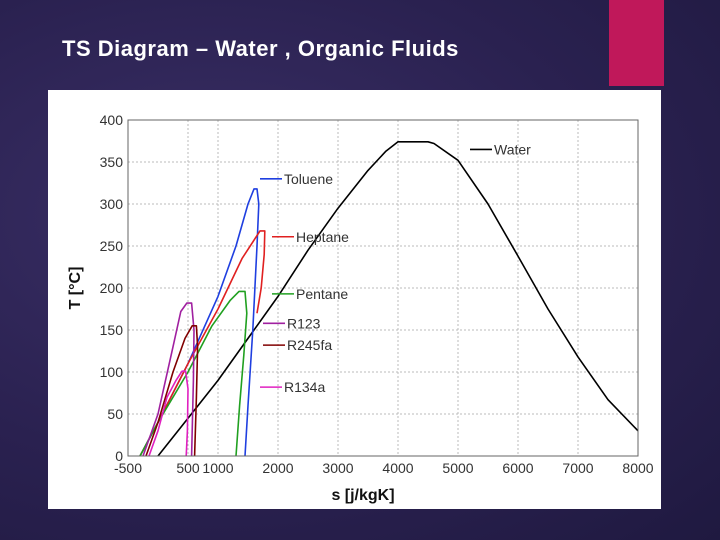 The image size is (720, 540). Describe the element at coordinates (260, 48) in the screenshot. I see `slide-title: TS Diagram – Water , Organic Fluids` at that location.